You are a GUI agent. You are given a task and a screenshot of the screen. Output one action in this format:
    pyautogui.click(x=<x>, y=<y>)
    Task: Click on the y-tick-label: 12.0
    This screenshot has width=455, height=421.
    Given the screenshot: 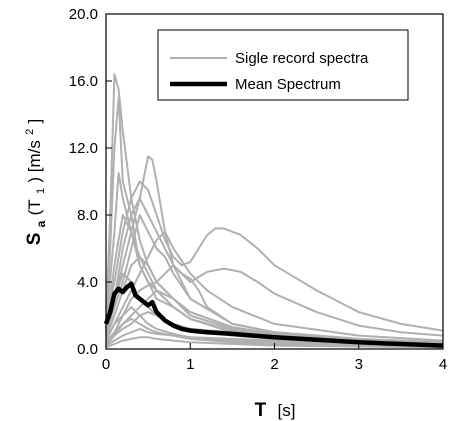 What is the action you would take?
    pyautogui.click(x=83, y=148)
    